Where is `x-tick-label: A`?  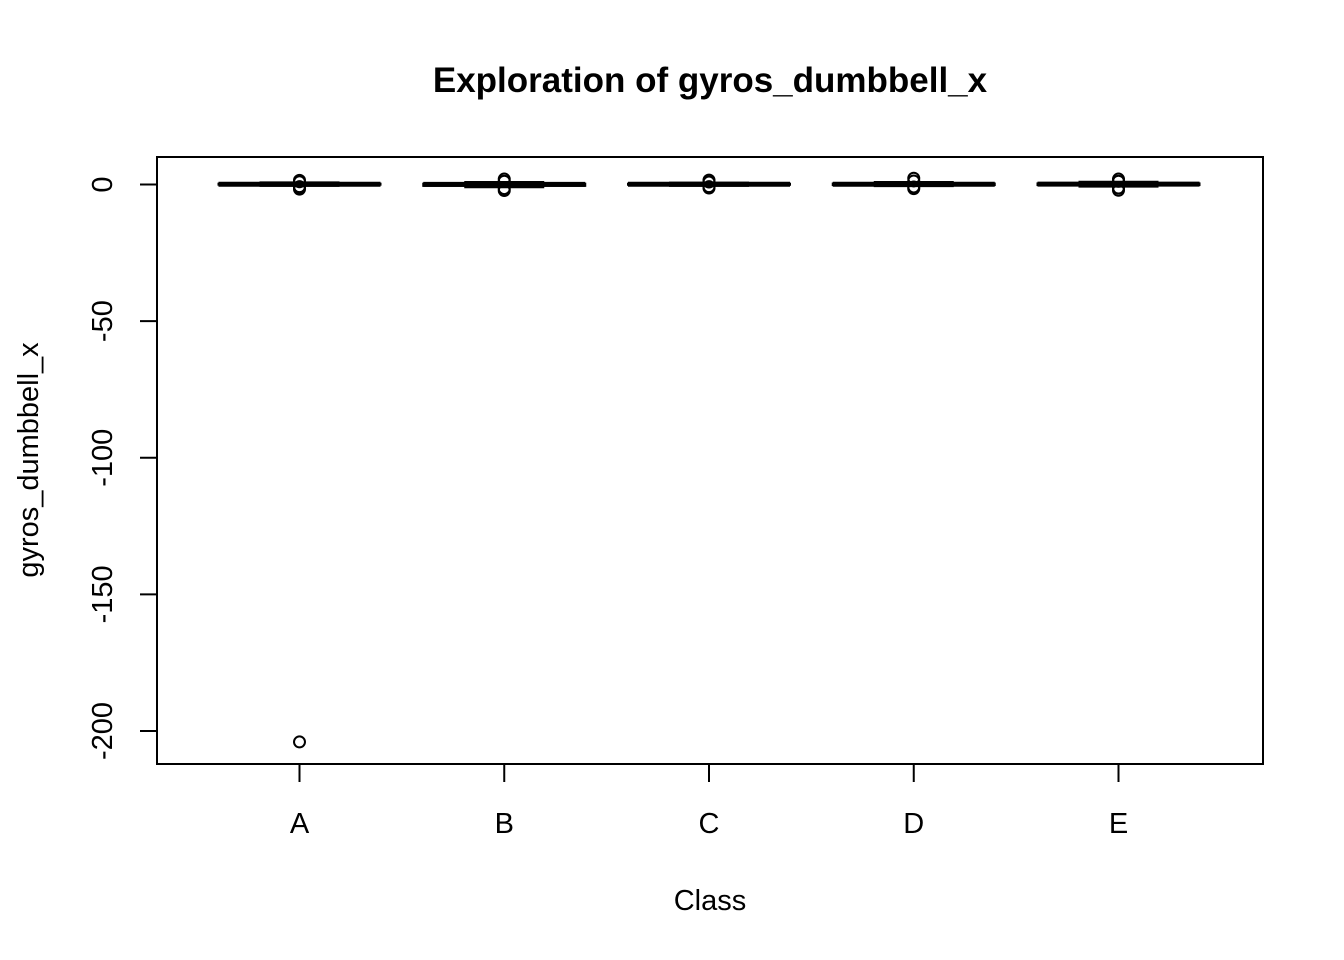 x-tick-label: A is located at coordinates (300, 824).